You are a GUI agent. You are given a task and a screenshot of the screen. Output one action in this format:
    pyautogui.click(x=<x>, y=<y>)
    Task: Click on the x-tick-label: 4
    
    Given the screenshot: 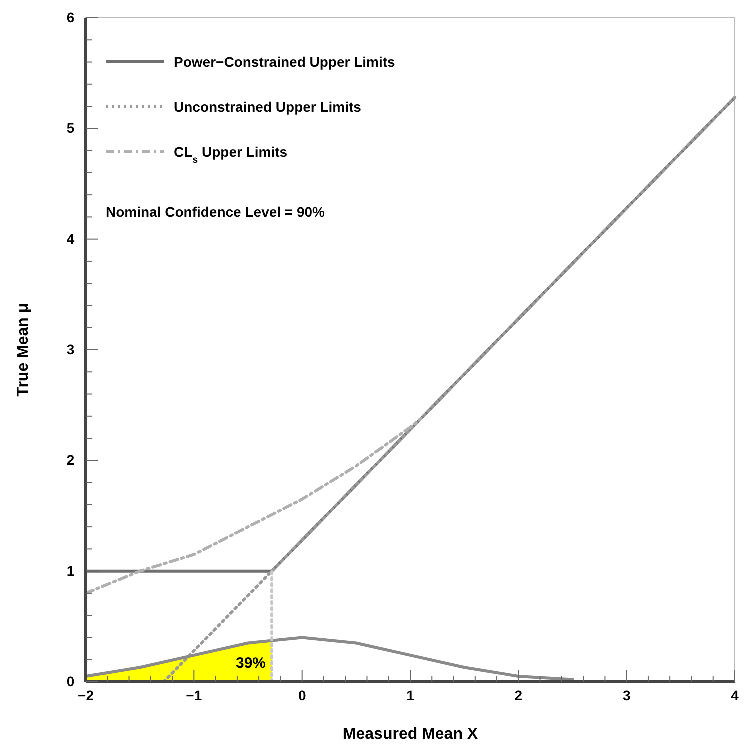 What is the action you would take?
    pyautogui.click(x=735, y=695)
    